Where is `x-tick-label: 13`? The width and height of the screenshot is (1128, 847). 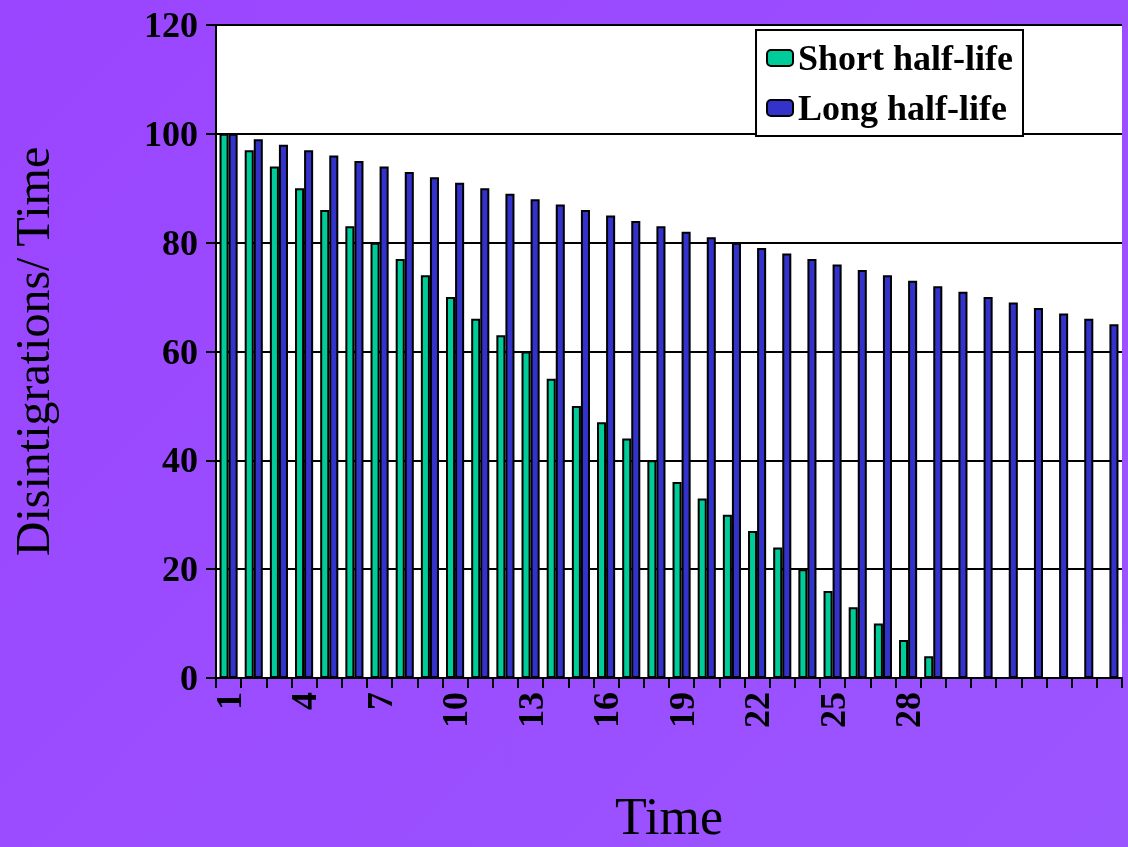
x-tick-label: 13 is located at coordinates (530, 710).